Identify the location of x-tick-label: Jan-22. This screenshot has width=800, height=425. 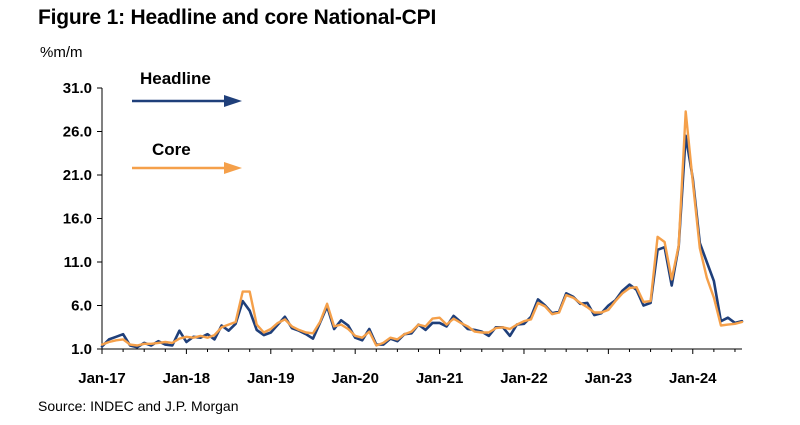
(524, 378).